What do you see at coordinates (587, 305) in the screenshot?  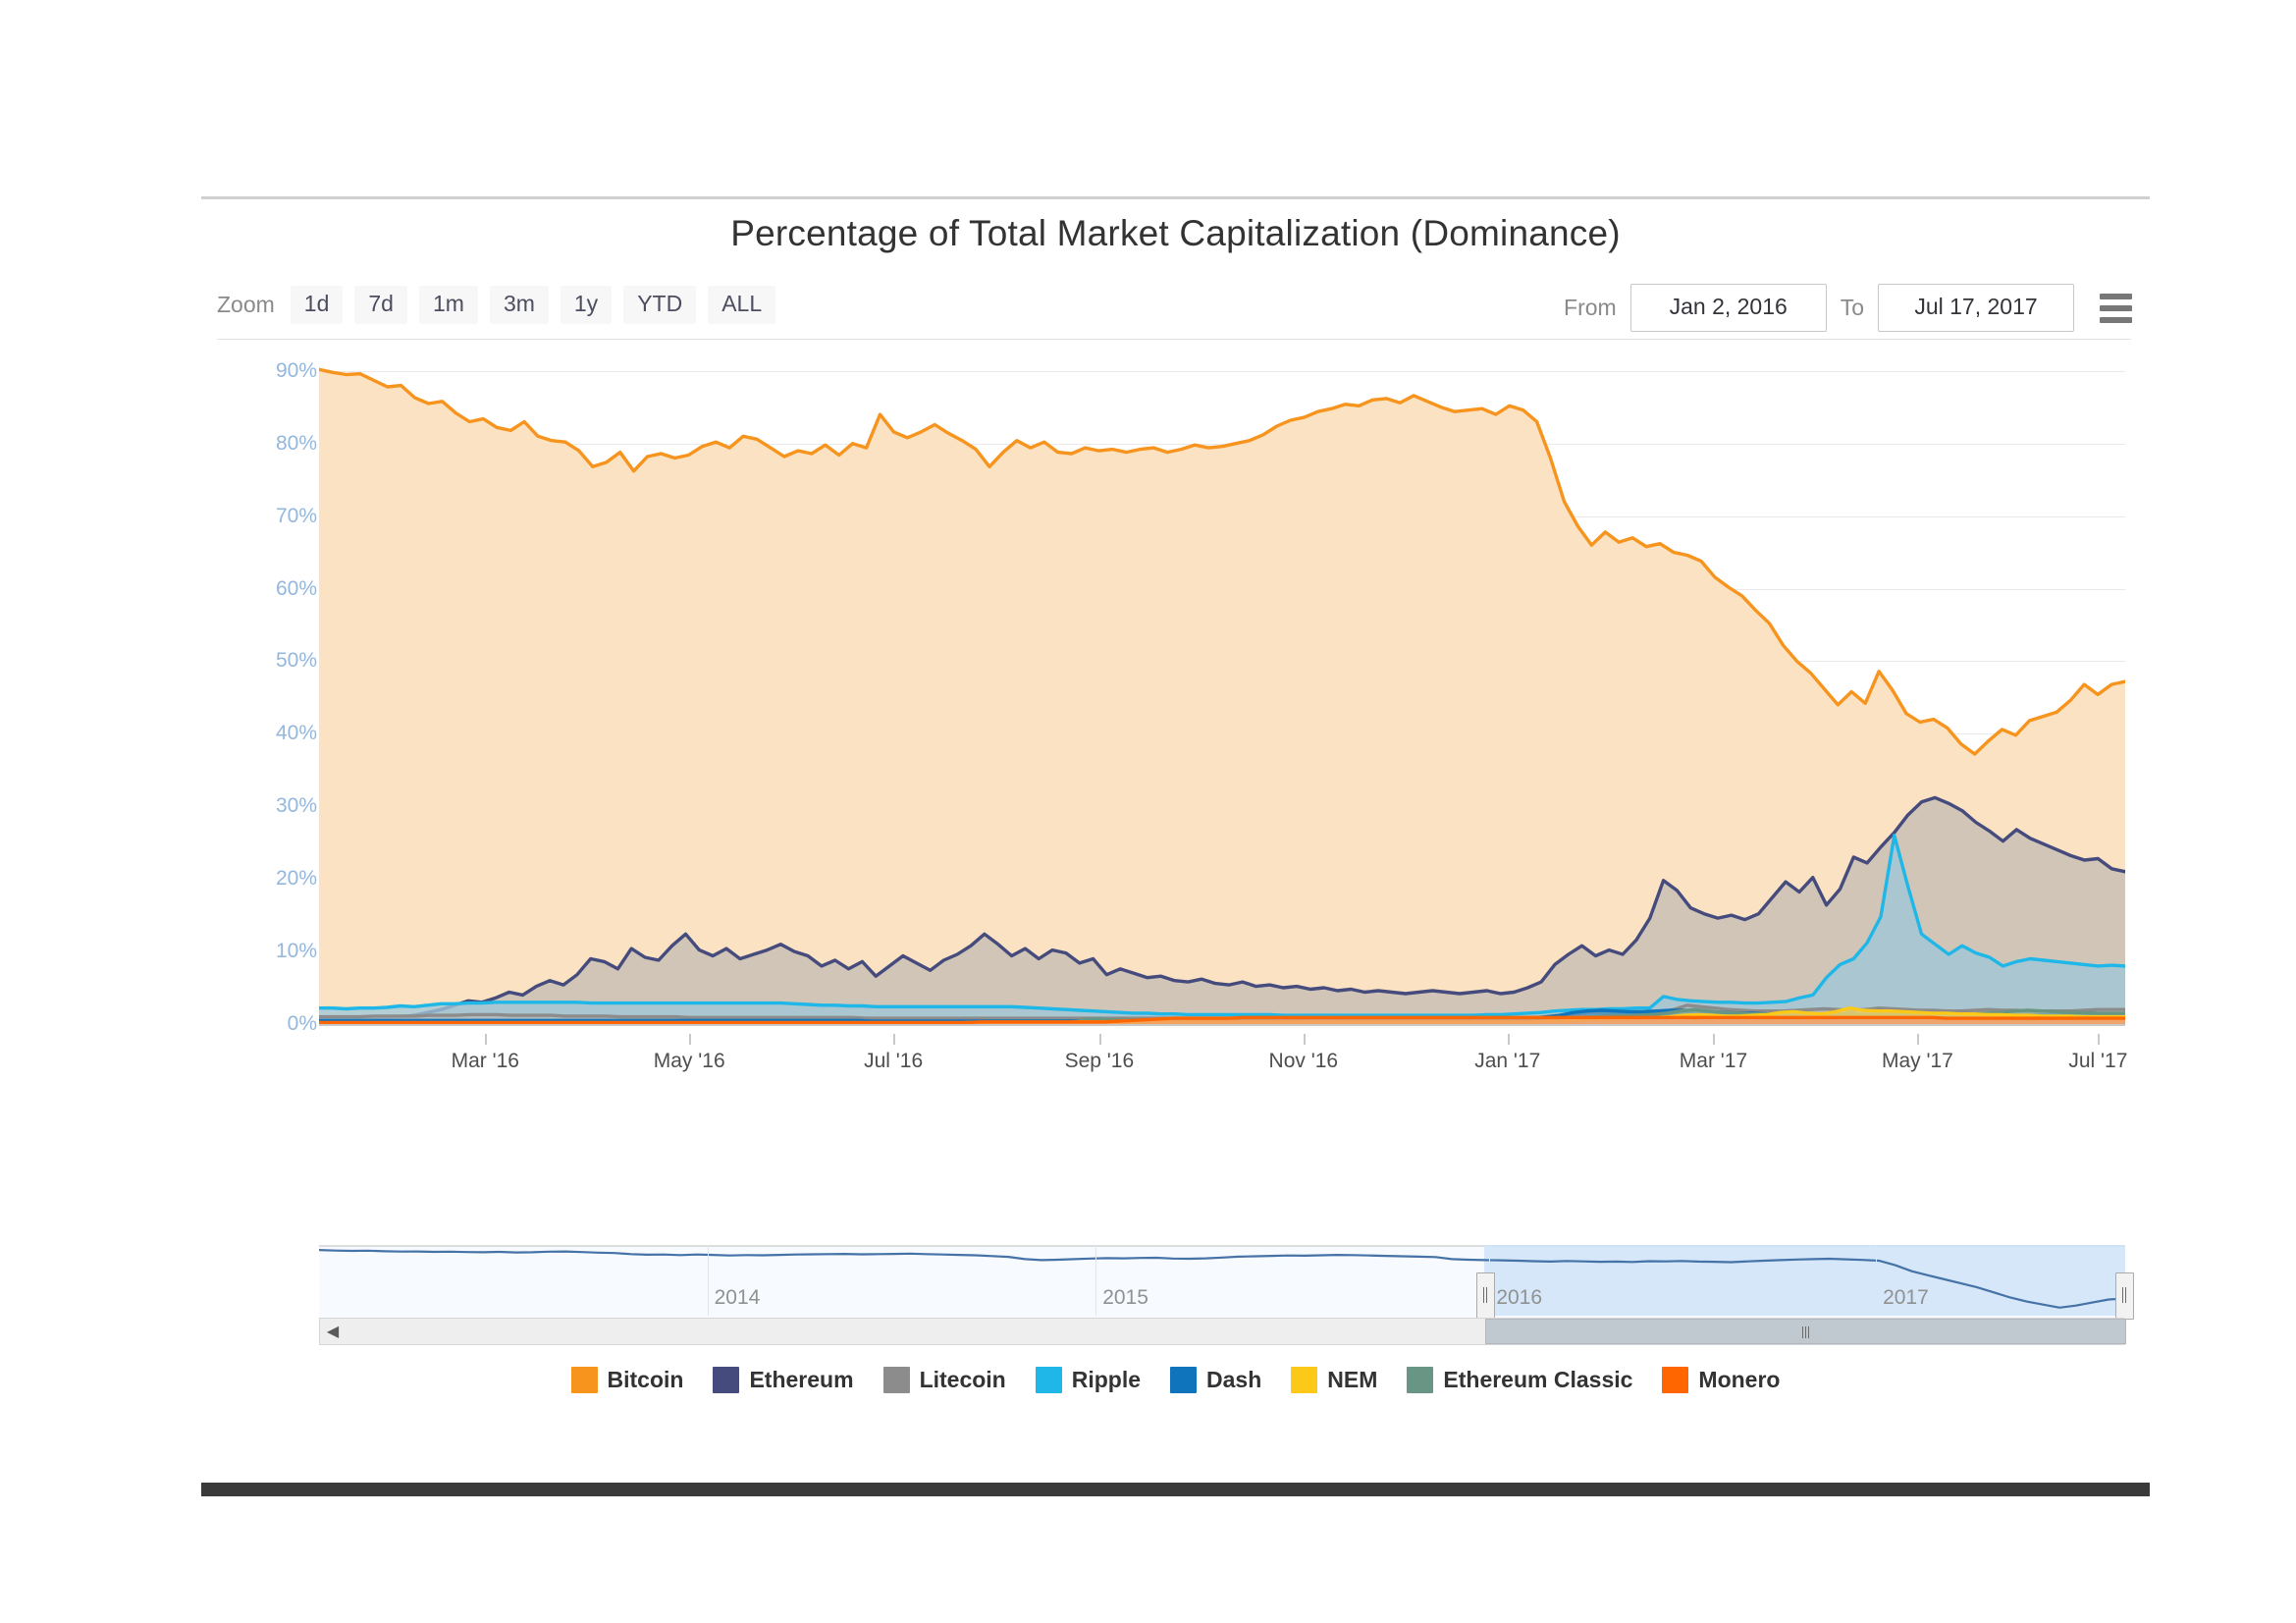 I see `zoom-button-1y: 1y` at bounding box center [587, 305].